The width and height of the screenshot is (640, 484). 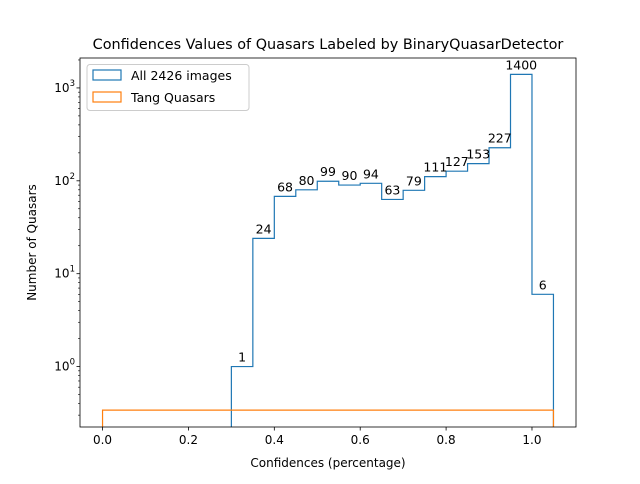 I want to click on y-tick-label: 10³, so click(x=64, y=87).